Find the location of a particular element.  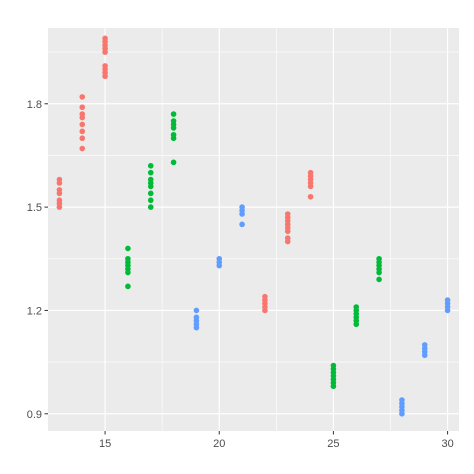

x-tick-label: 25 is located at coordinates (333, 444).